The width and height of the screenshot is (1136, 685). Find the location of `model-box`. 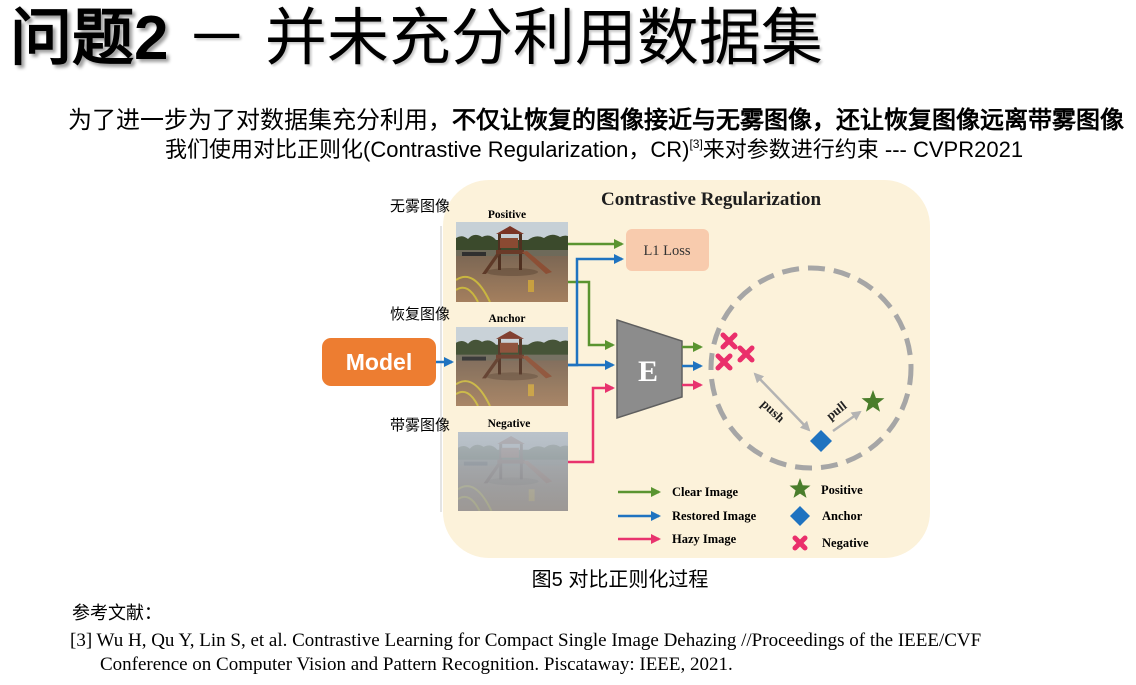

model-box is located at coordinates (379, 362).